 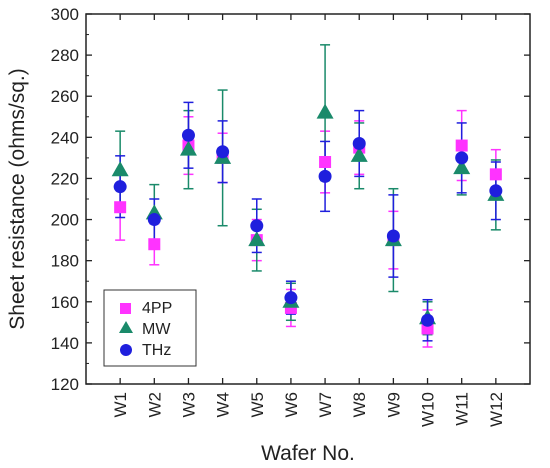 I want to click on legend-label-4pp: 4PP, so click(x=157, y=308).